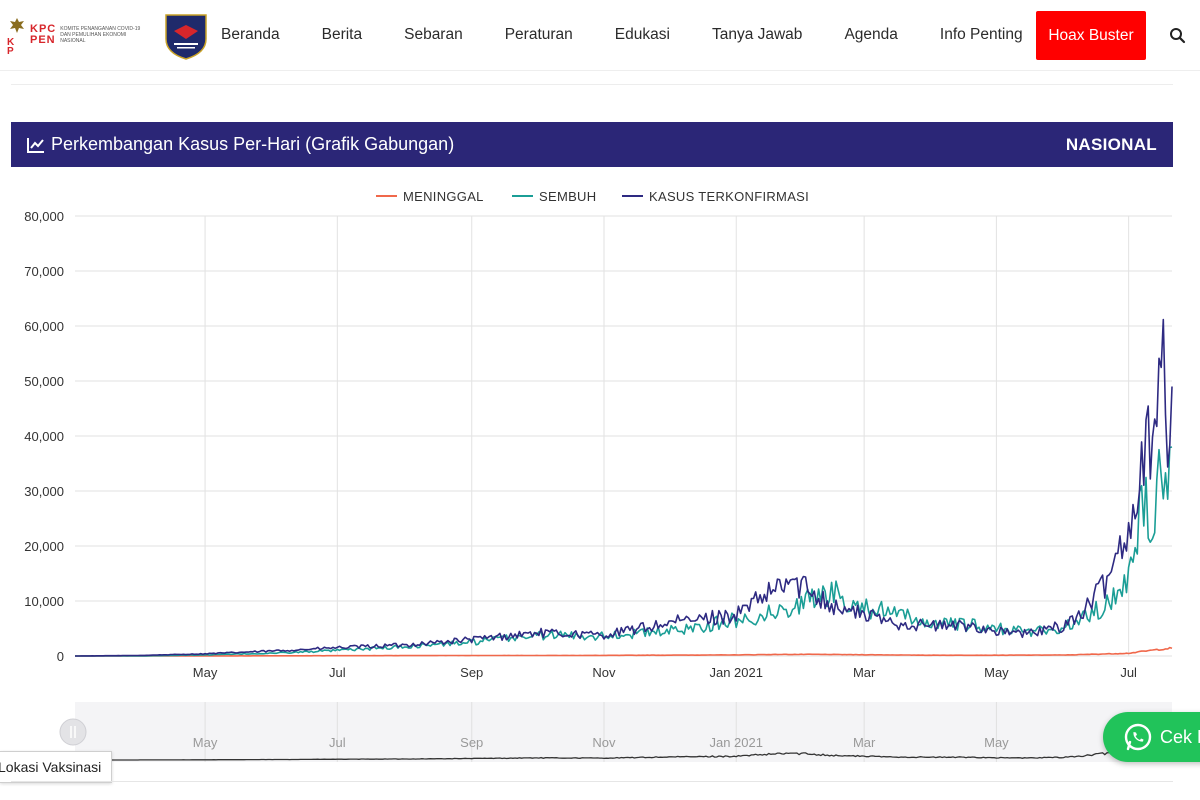 The width and height of the screenshot is (1200, 800). Describe the element at coordinates (981, 34) in the screenshot. I see `nav-item-info-penting: Info Penting` at that location.